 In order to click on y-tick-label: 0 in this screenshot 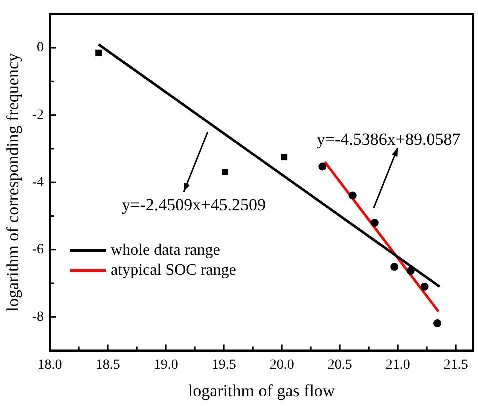, I will do `click(40, 48)`.